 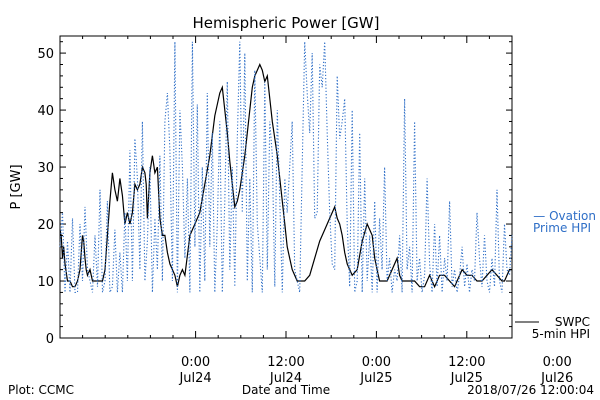 What do you see at coordinates (45, 282) in the screenshot?
I see `y-tick-label: 10` at bounding box center [45, 282].